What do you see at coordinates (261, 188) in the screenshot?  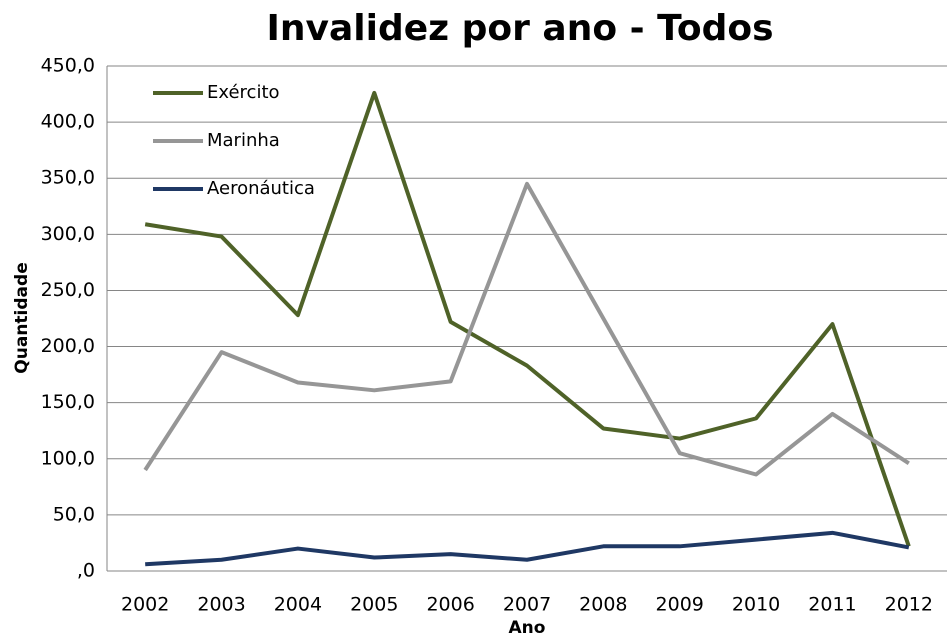 I see `legend-label: Aeronáutica` at bounding box center [261, 188].